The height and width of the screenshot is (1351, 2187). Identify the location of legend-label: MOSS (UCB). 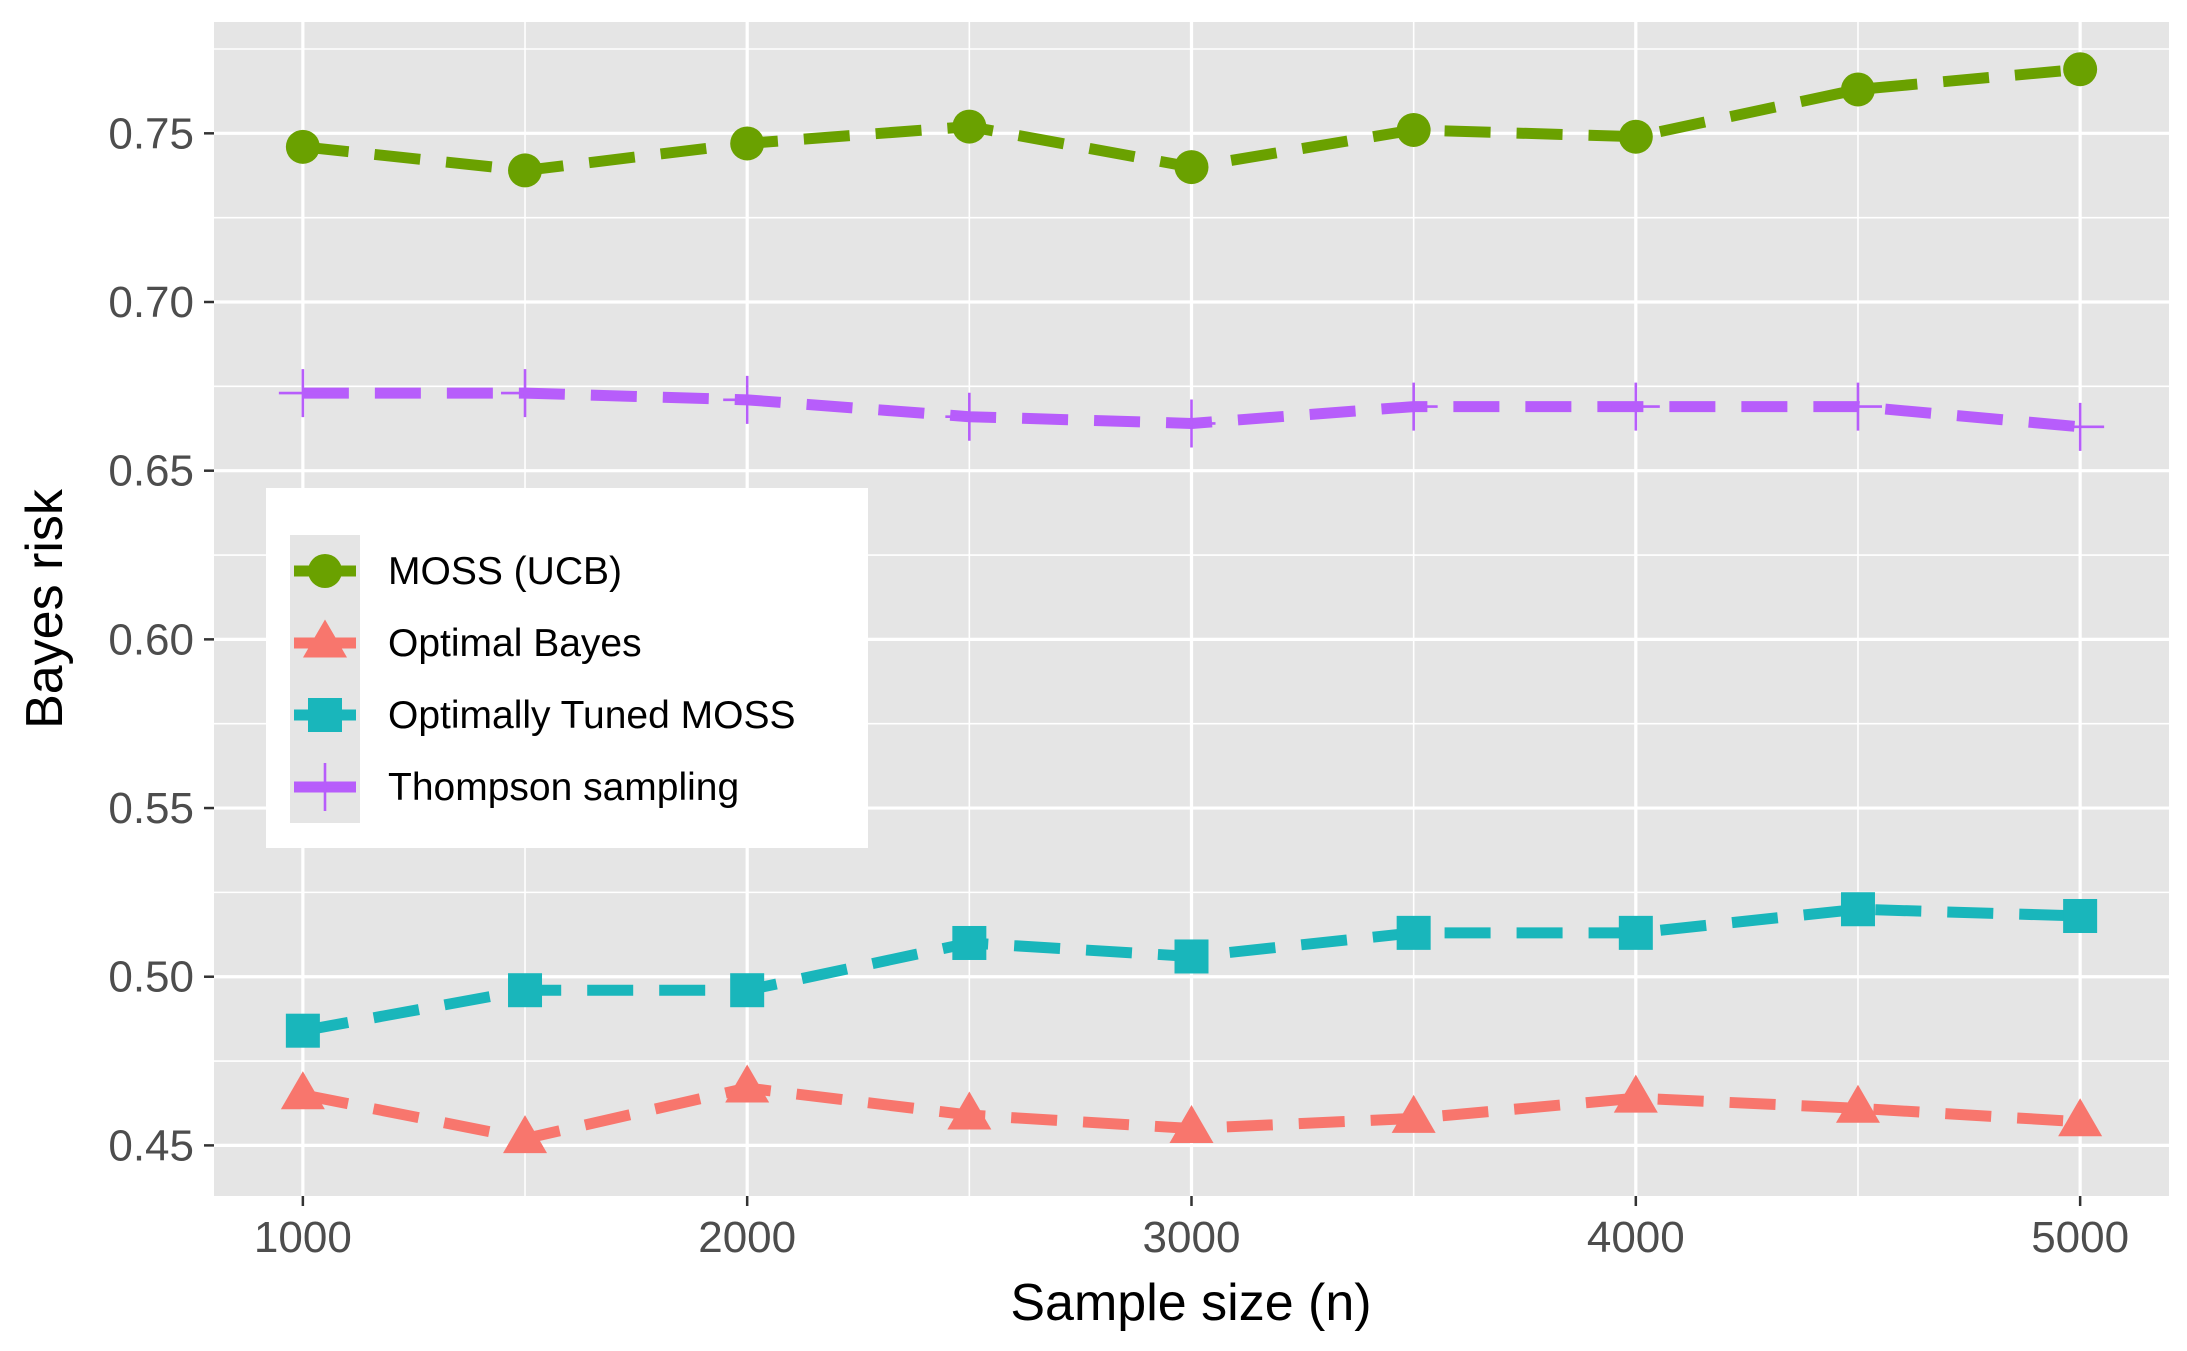
(505, 571).